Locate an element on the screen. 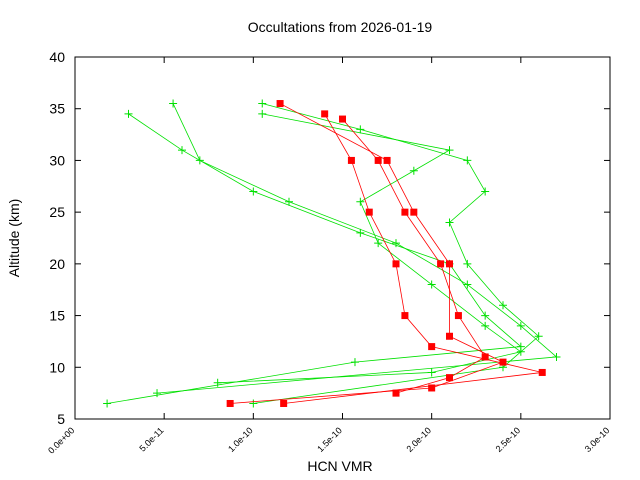 The width and height of the screenshot is (640, 480). y-tick-label: 35 is located at coordinates (57, 109).